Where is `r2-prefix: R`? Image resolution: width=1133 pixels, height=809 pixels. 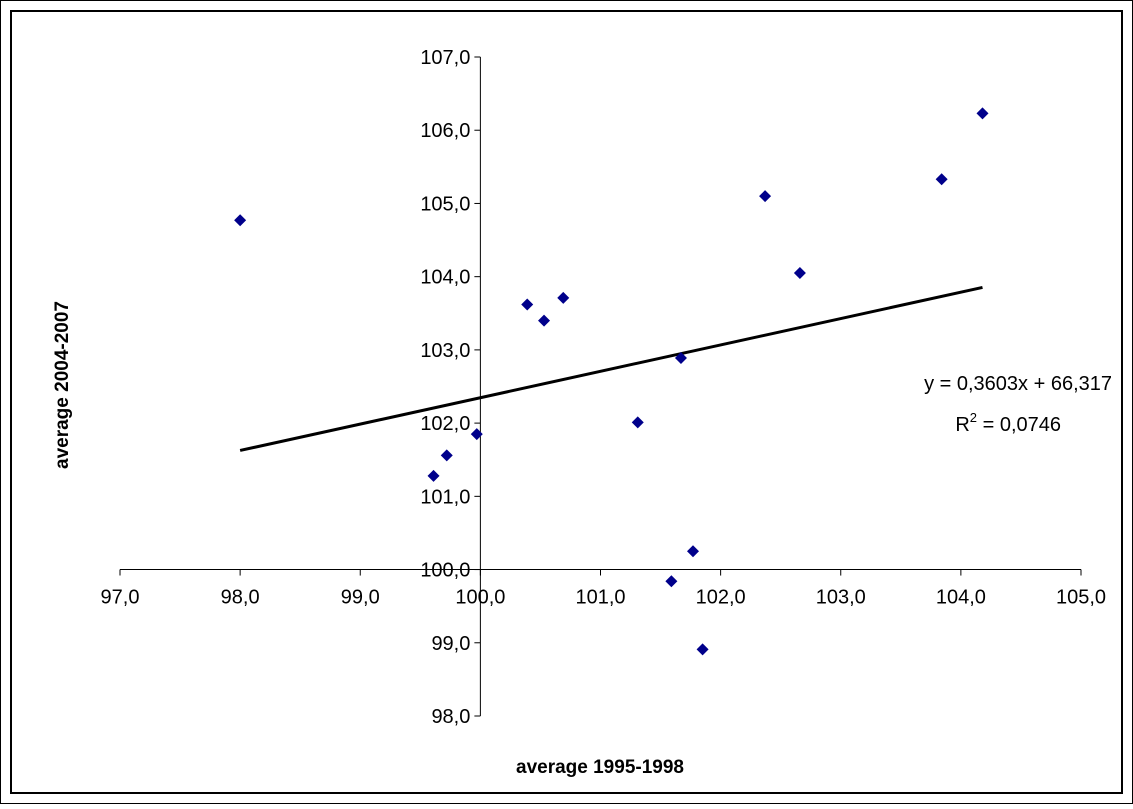
r2-prefix: R is located at coordinates (962, 425).